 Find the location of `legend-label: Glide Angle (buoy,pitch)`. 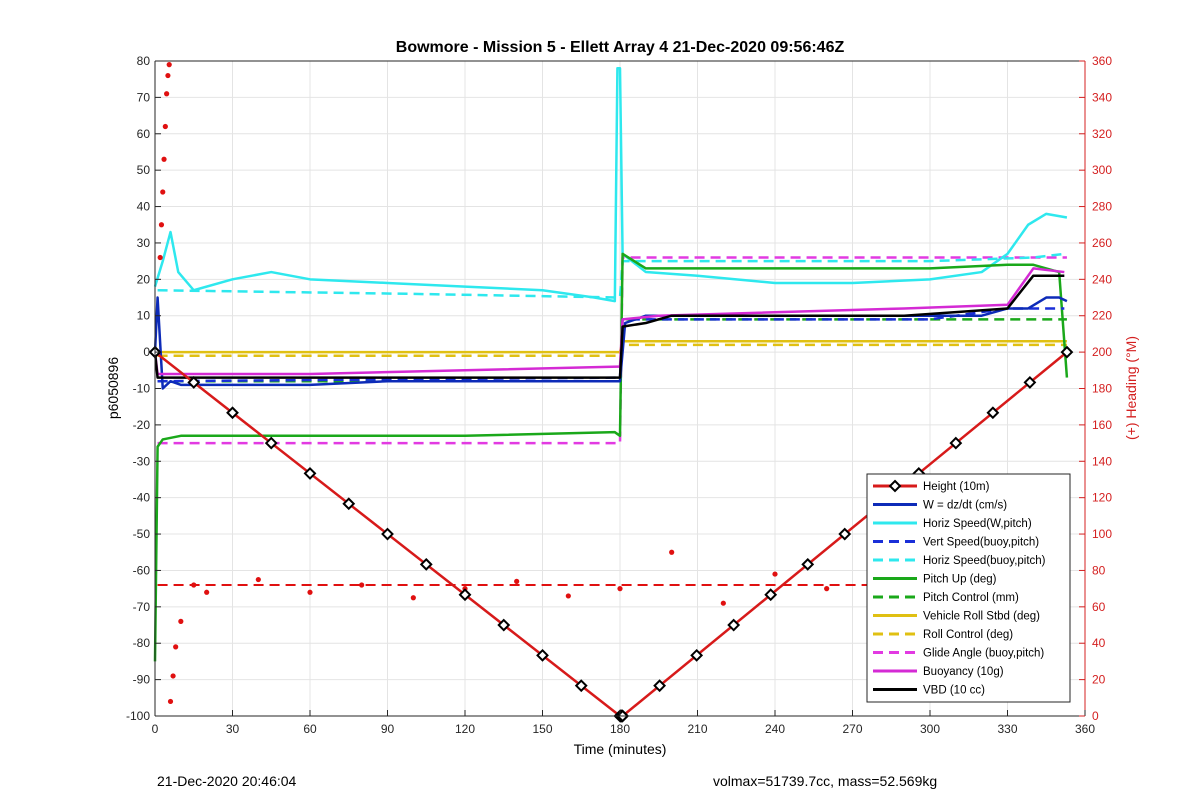

legend-label: Glide Angle (buoy,pitch) is located at coordinates (983, 654).